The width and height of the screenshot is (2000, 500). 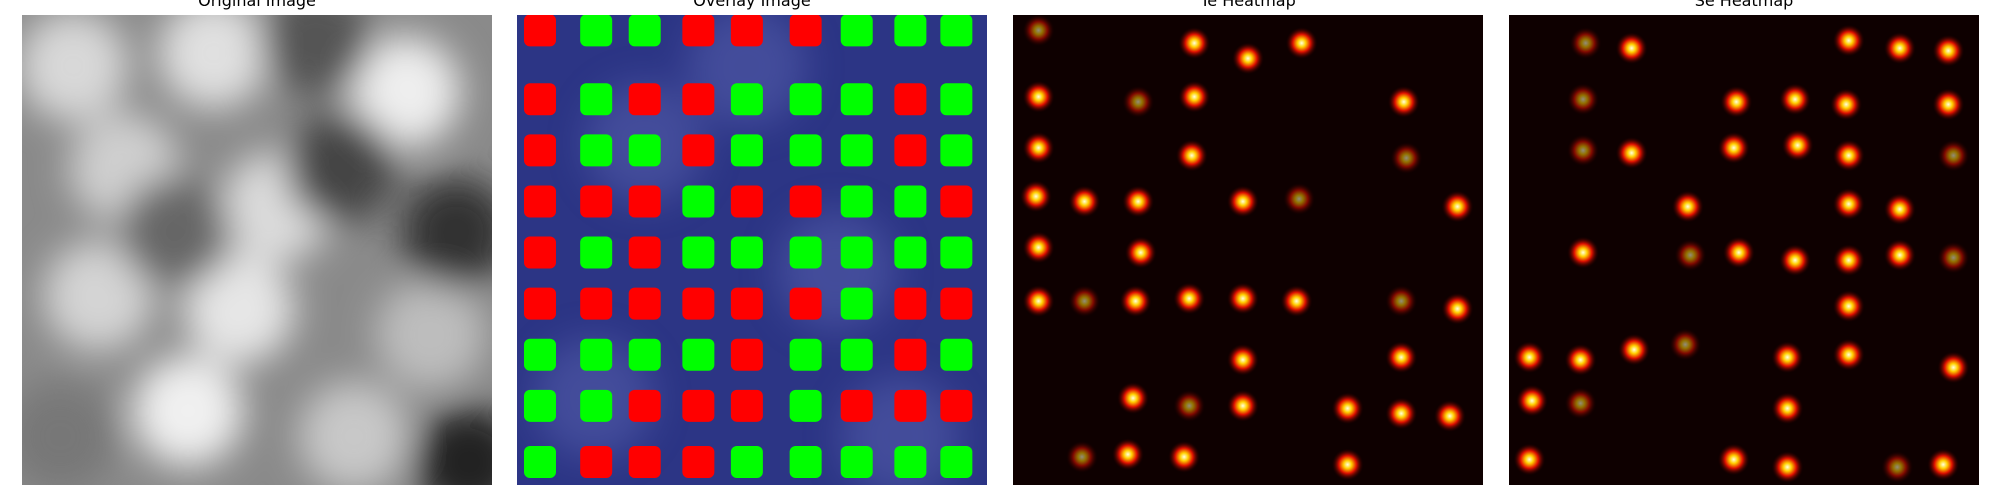 What do you see at coordinates (1247, 5) in the screenshot?
I see `panel-title: Te Heatmap` at bounding box center [1247, 5].